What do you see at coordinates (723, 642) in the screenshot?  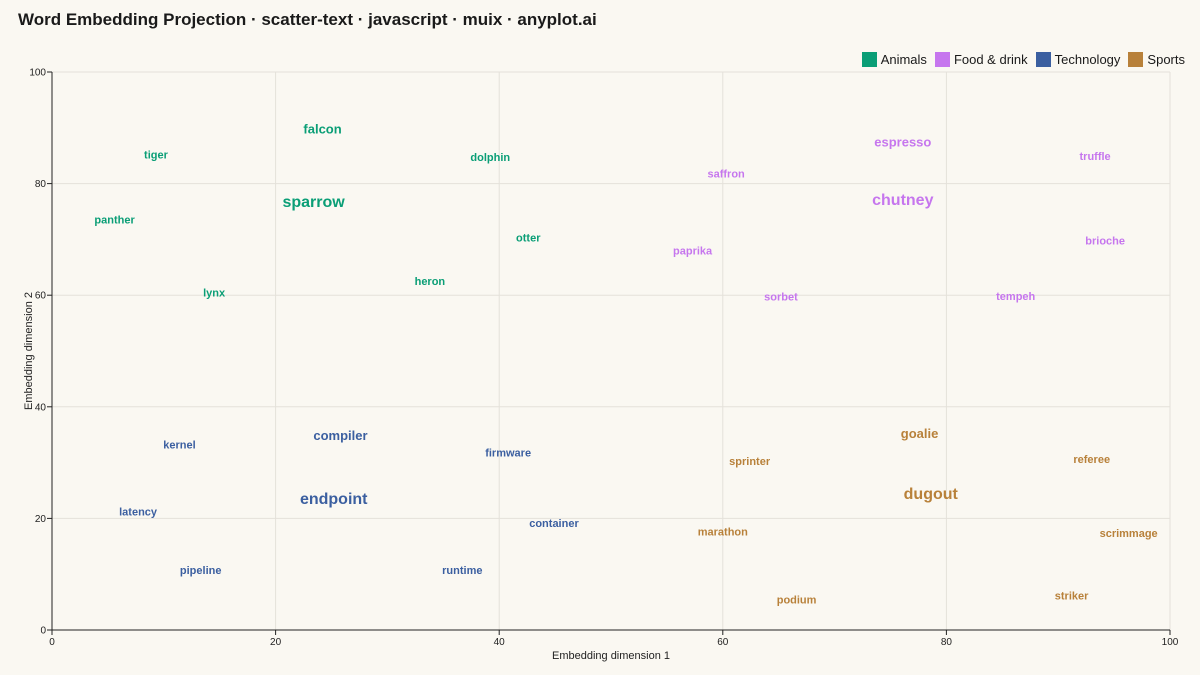 I see `x-tick-label: 60` at bounding box center [723, 642].